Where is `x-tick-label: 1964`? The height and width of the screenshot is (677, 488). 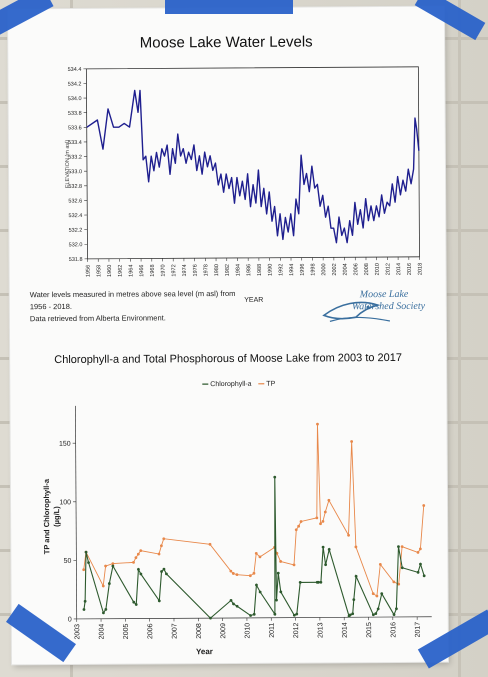
x-tick-label: 1964 is located at coordinates (131, 271).